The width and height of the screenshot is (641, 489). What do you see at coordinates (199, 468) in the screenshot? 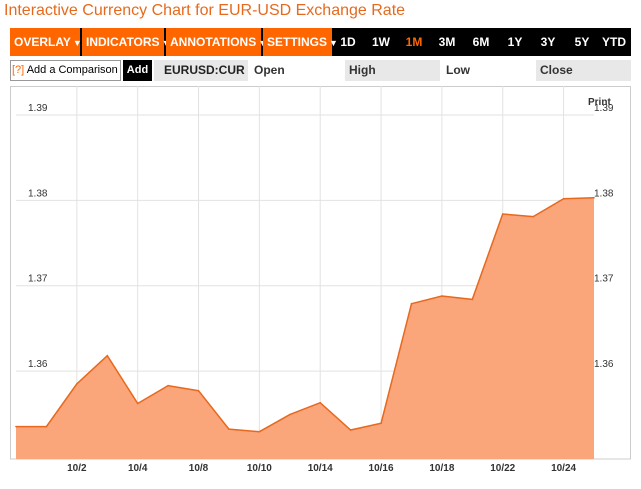
I see `x-tick-label: 10/8` at bounding box center [199, 468].